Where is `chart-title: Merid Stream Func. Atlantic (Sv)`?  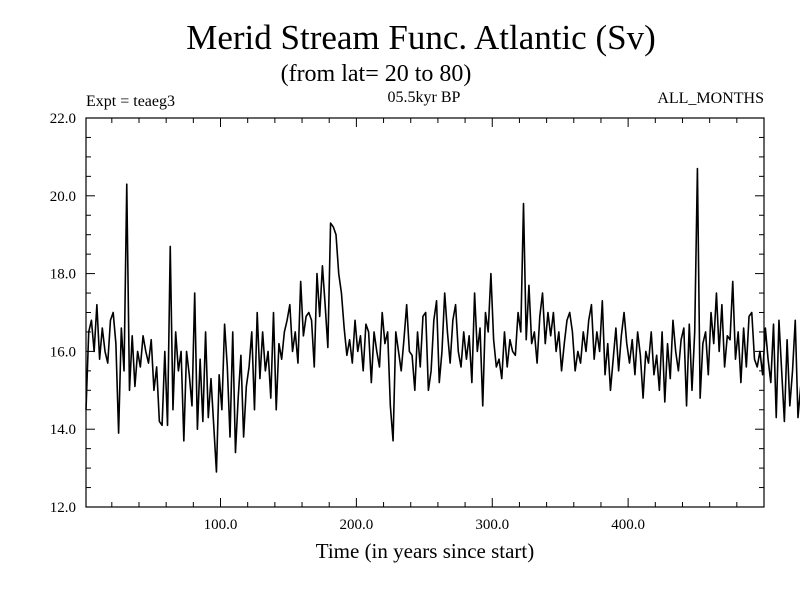
chart-title: Merid Stream Func. Atlantic (Sv) is located at coordinates (421, 37).